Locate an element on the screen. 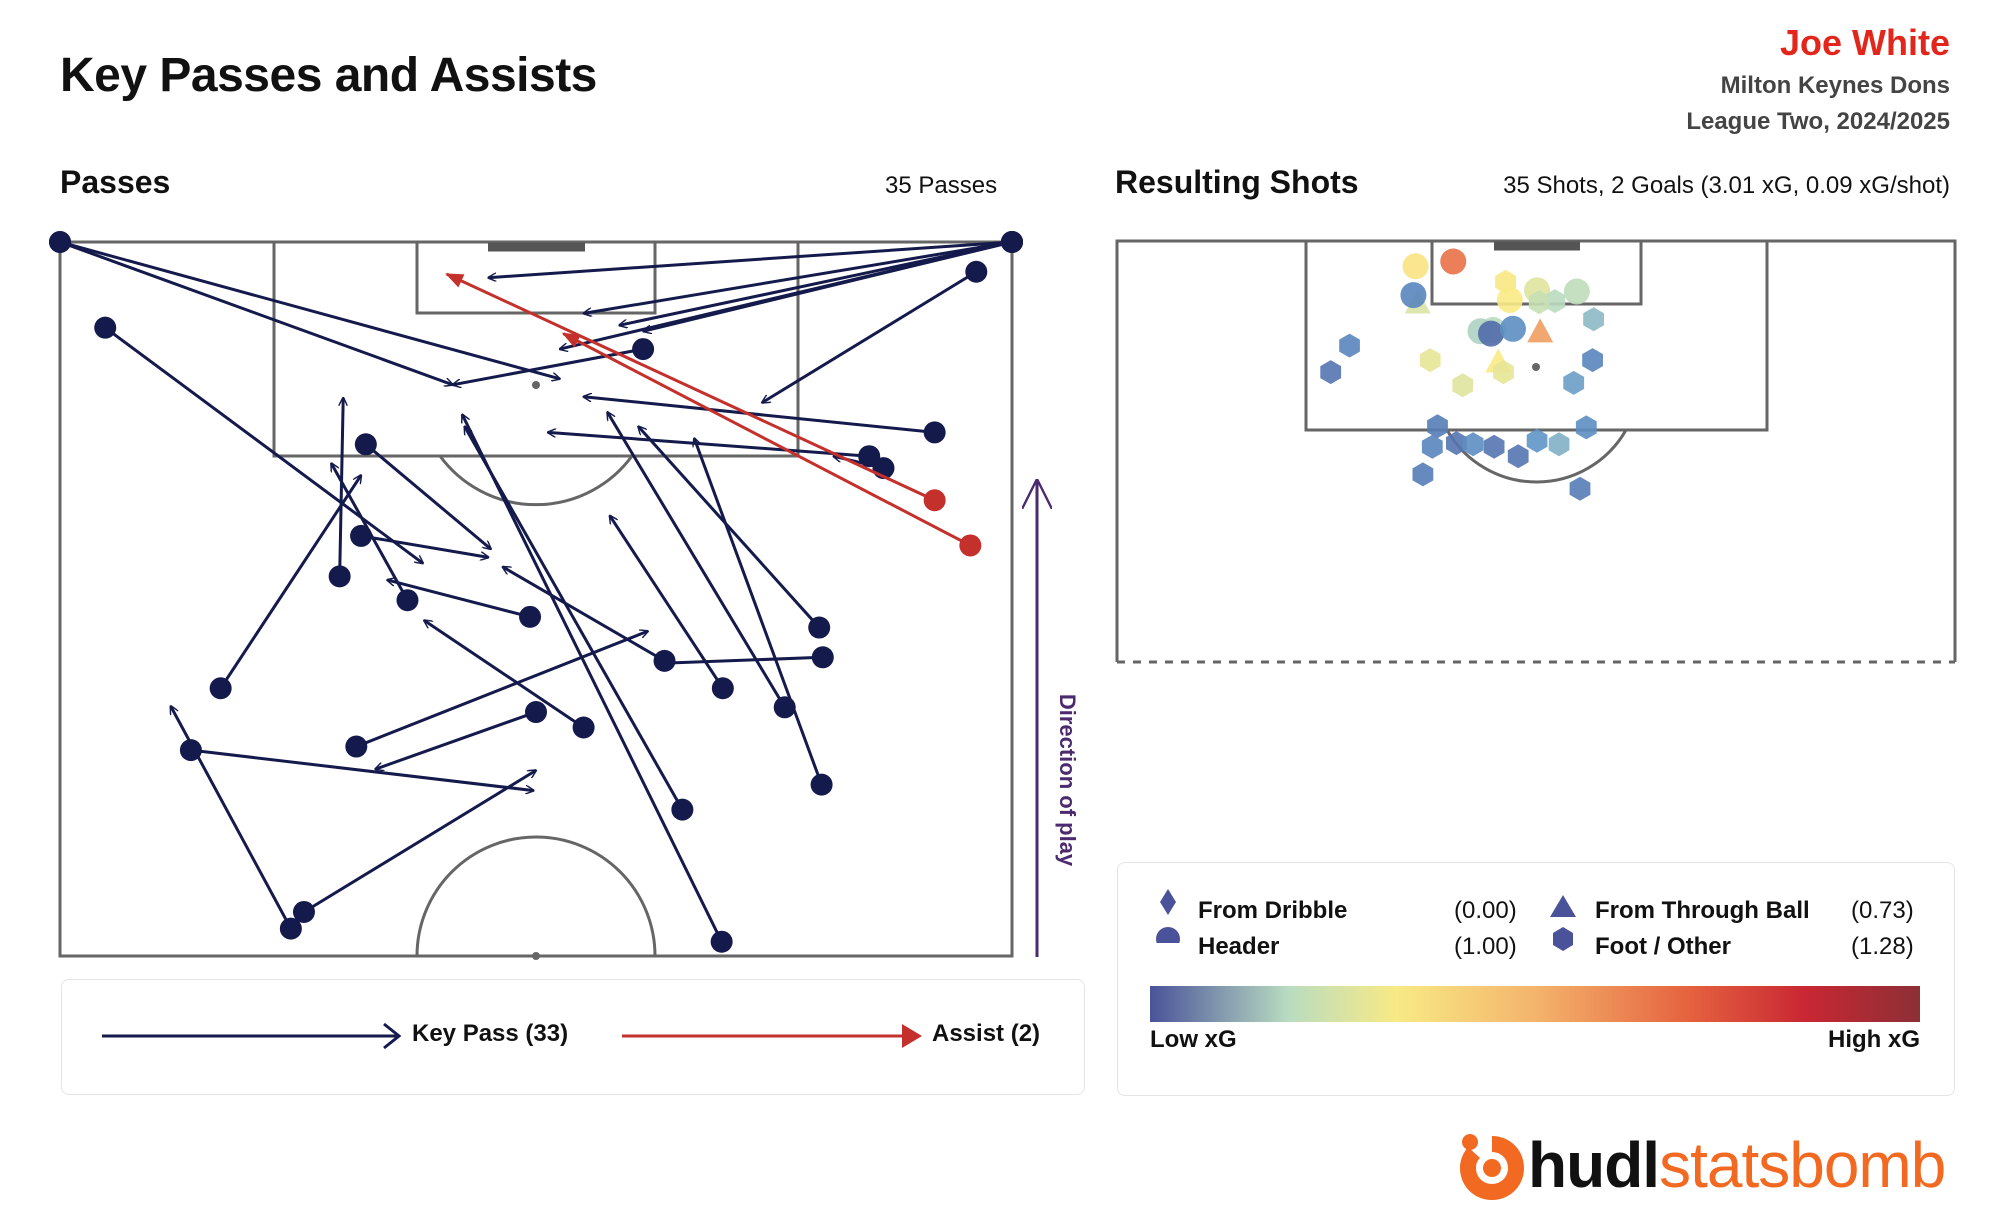 This screenshot has width=2000, height=1216. shot-triangle is located at coordinates (1540, 330).